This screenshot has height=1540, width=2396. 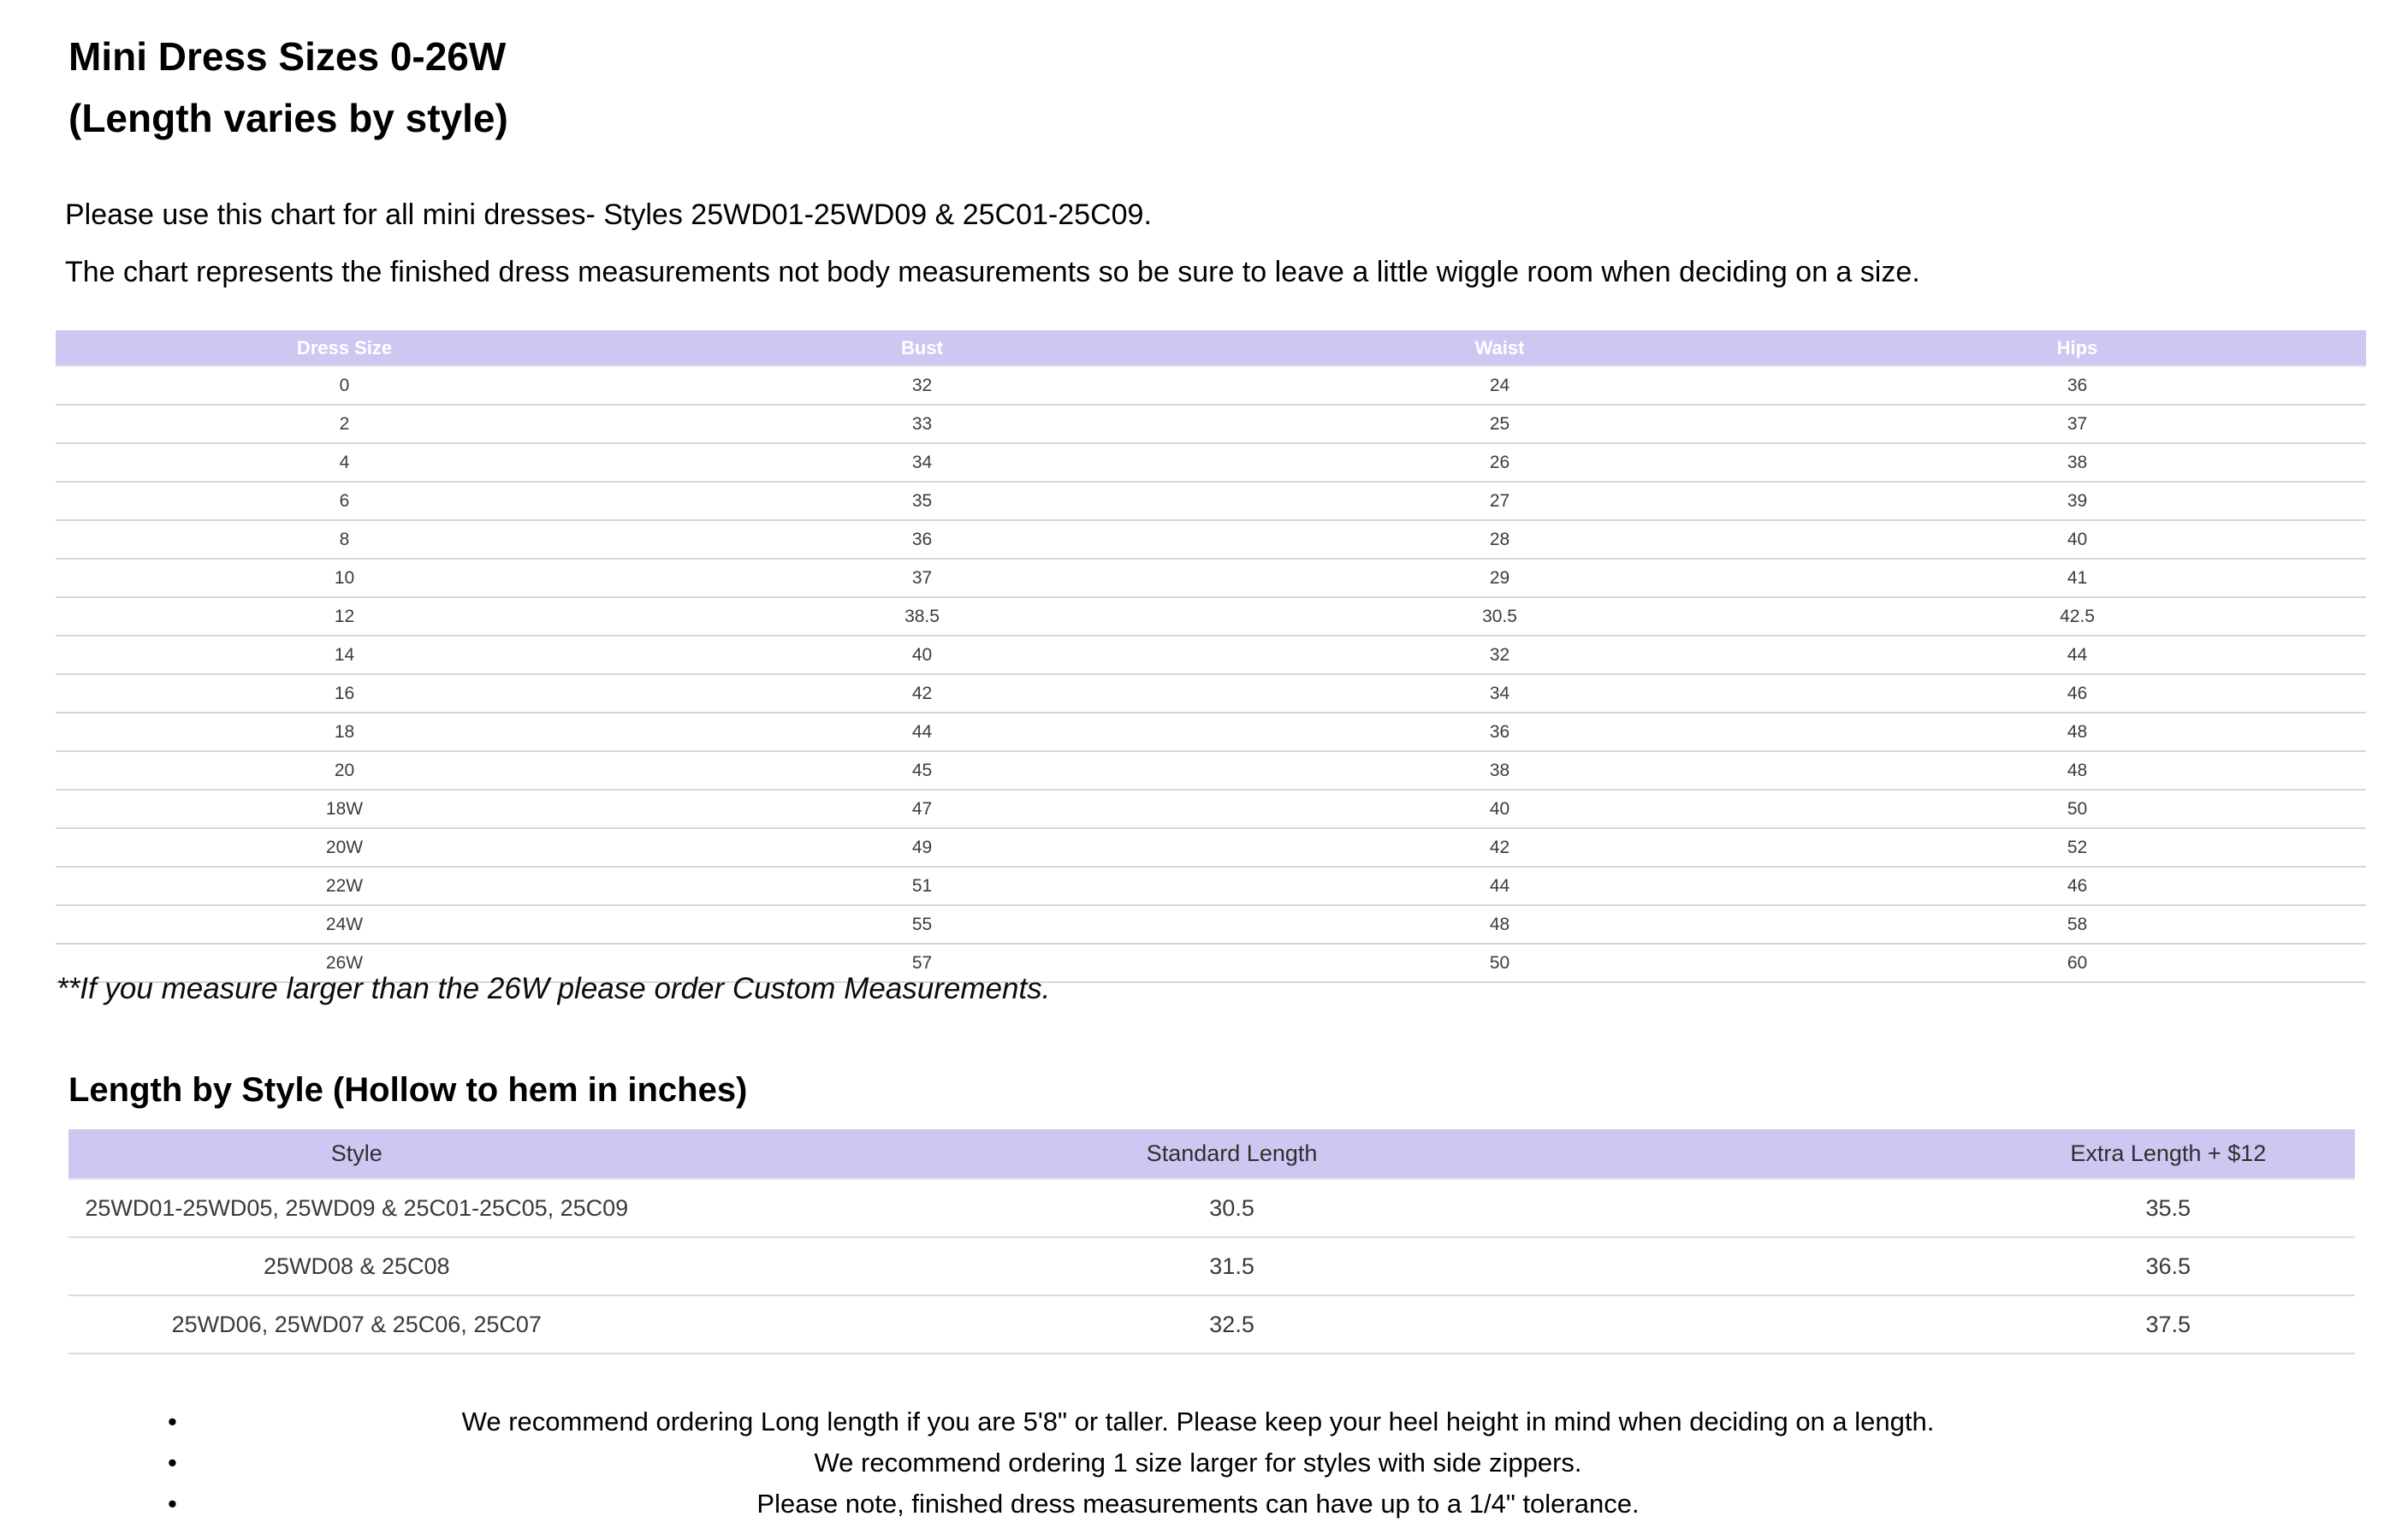 What do you see at coordinates (345, 963) in the screenshot?
I see `table-cell: 26W` at bounding box center [345, 963].